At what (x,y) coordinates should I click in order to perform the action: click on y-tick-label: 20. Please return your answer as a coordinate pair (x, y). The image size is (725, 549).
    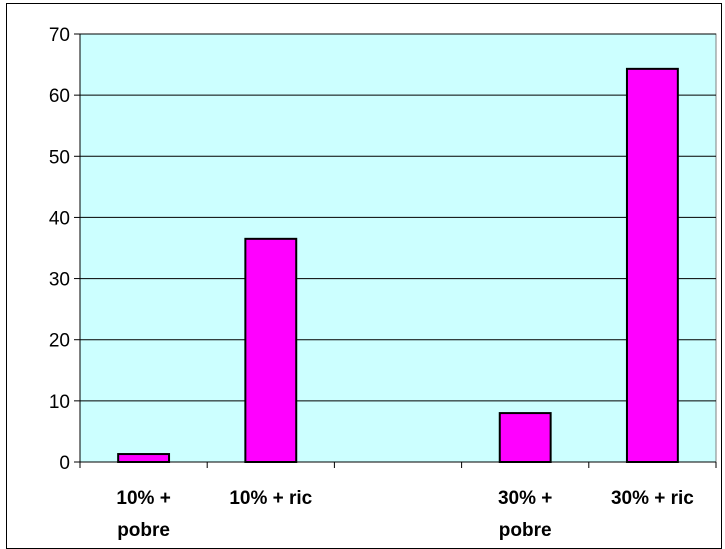
    Looking at the image, I should click on (59, 341).